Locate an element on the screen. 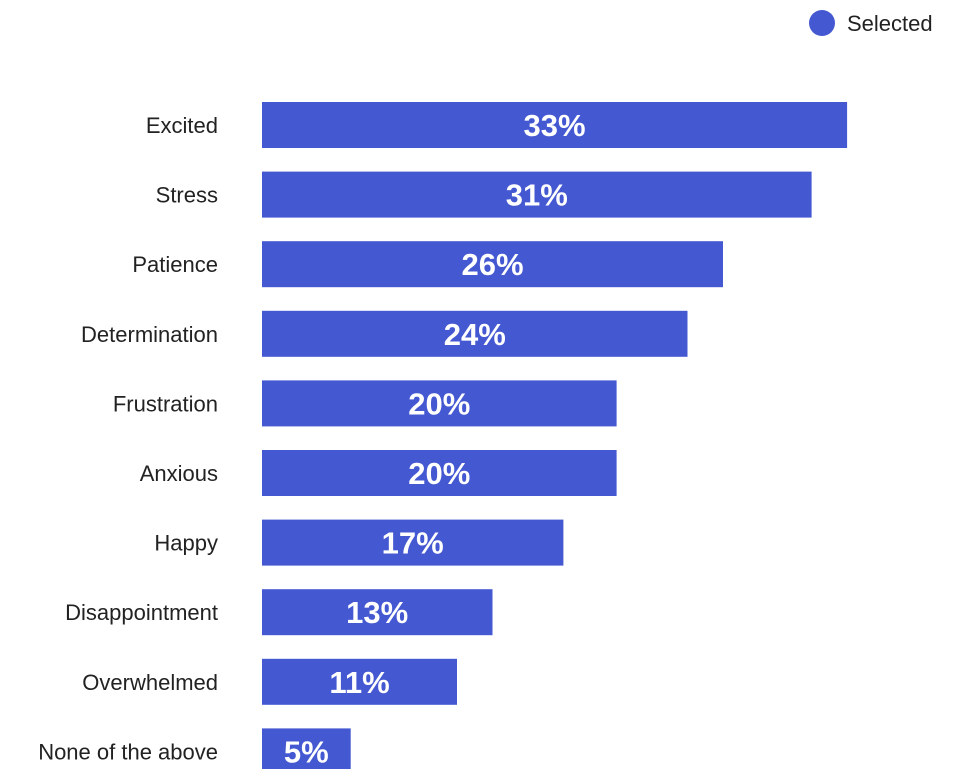 Image resolution: width=960 pixels, height=769 pixels. legend-label-selected: Selected is located at coordinates (890, 23).